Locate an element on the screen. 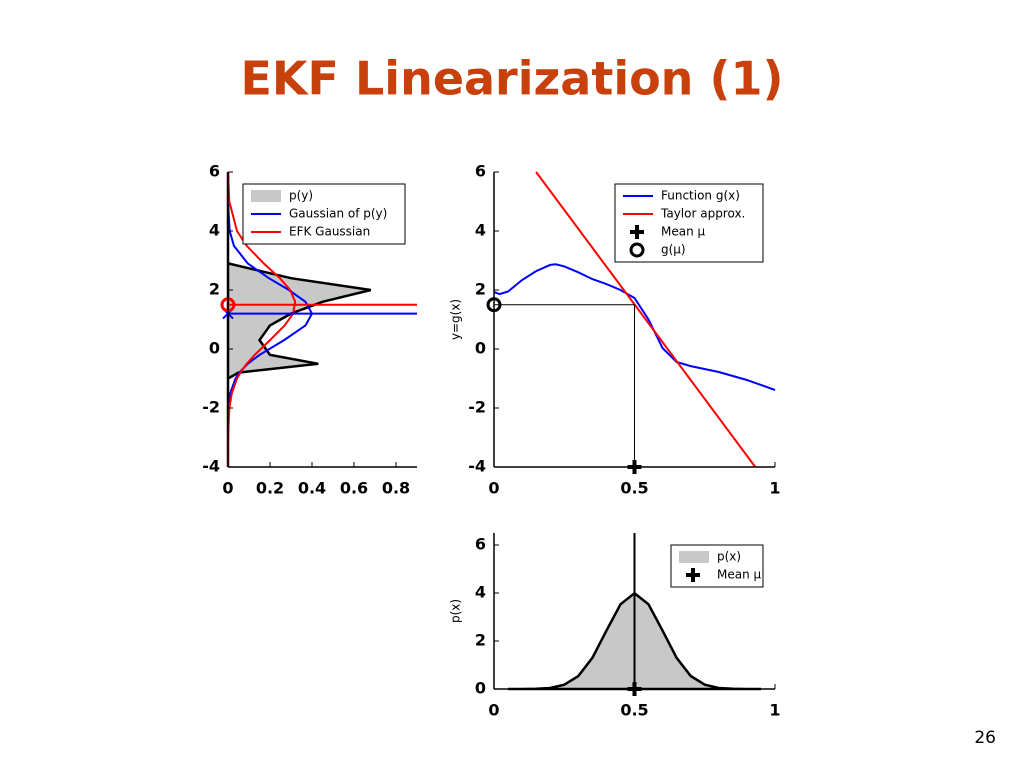 This screenshot has width=1024, height=772. page-number: 26 is located at coordinates (985, 738).